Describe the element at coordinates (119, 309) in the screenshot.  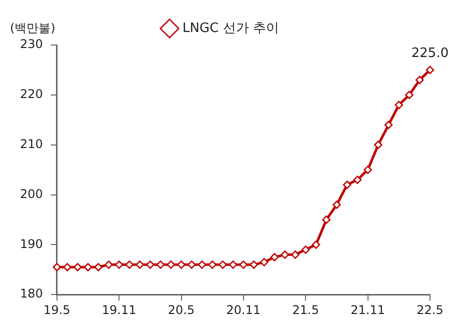
I see `x-tick-label: 19.11` at that location.